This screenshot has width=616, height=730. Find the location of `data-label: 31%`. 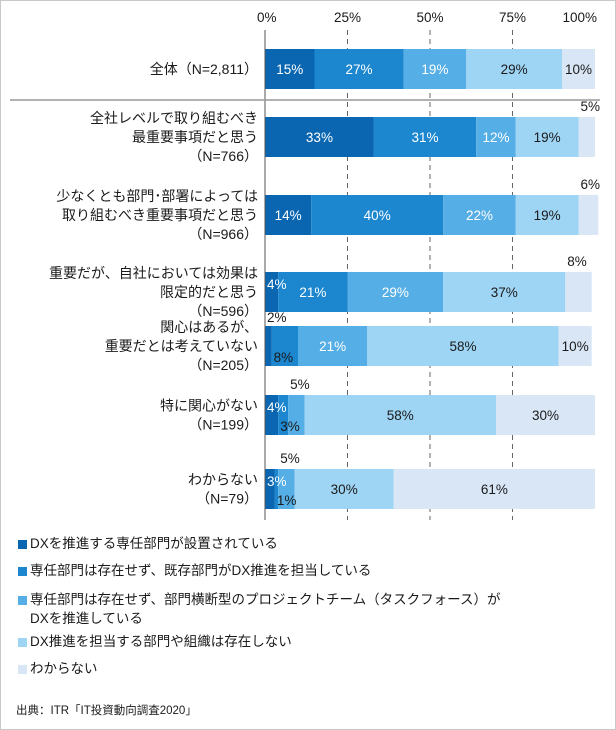

data-label: 31% is located at coordinates (425, 137).